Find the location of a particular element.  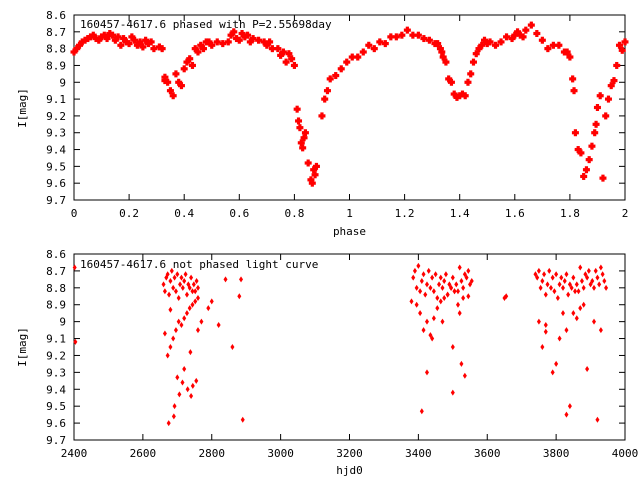

y-tick-label: 9.1 is located at coordinates (56, 339).